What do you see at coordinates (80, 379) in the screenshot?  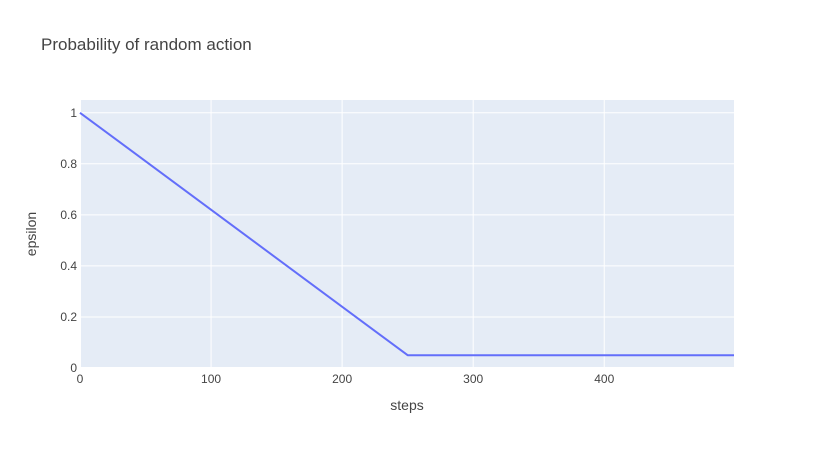 I see `x-tick-label: 0` at bounding box center [80, 379].